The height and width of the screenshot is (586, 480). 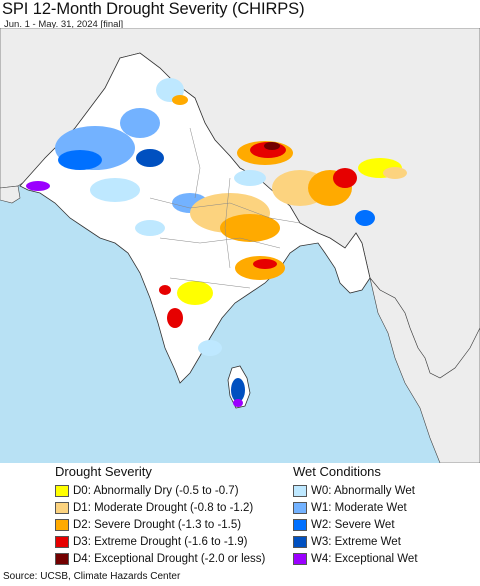 I want to click on wet-legend-label: W4: Exceptional Wet, so click(x=364, y=559).